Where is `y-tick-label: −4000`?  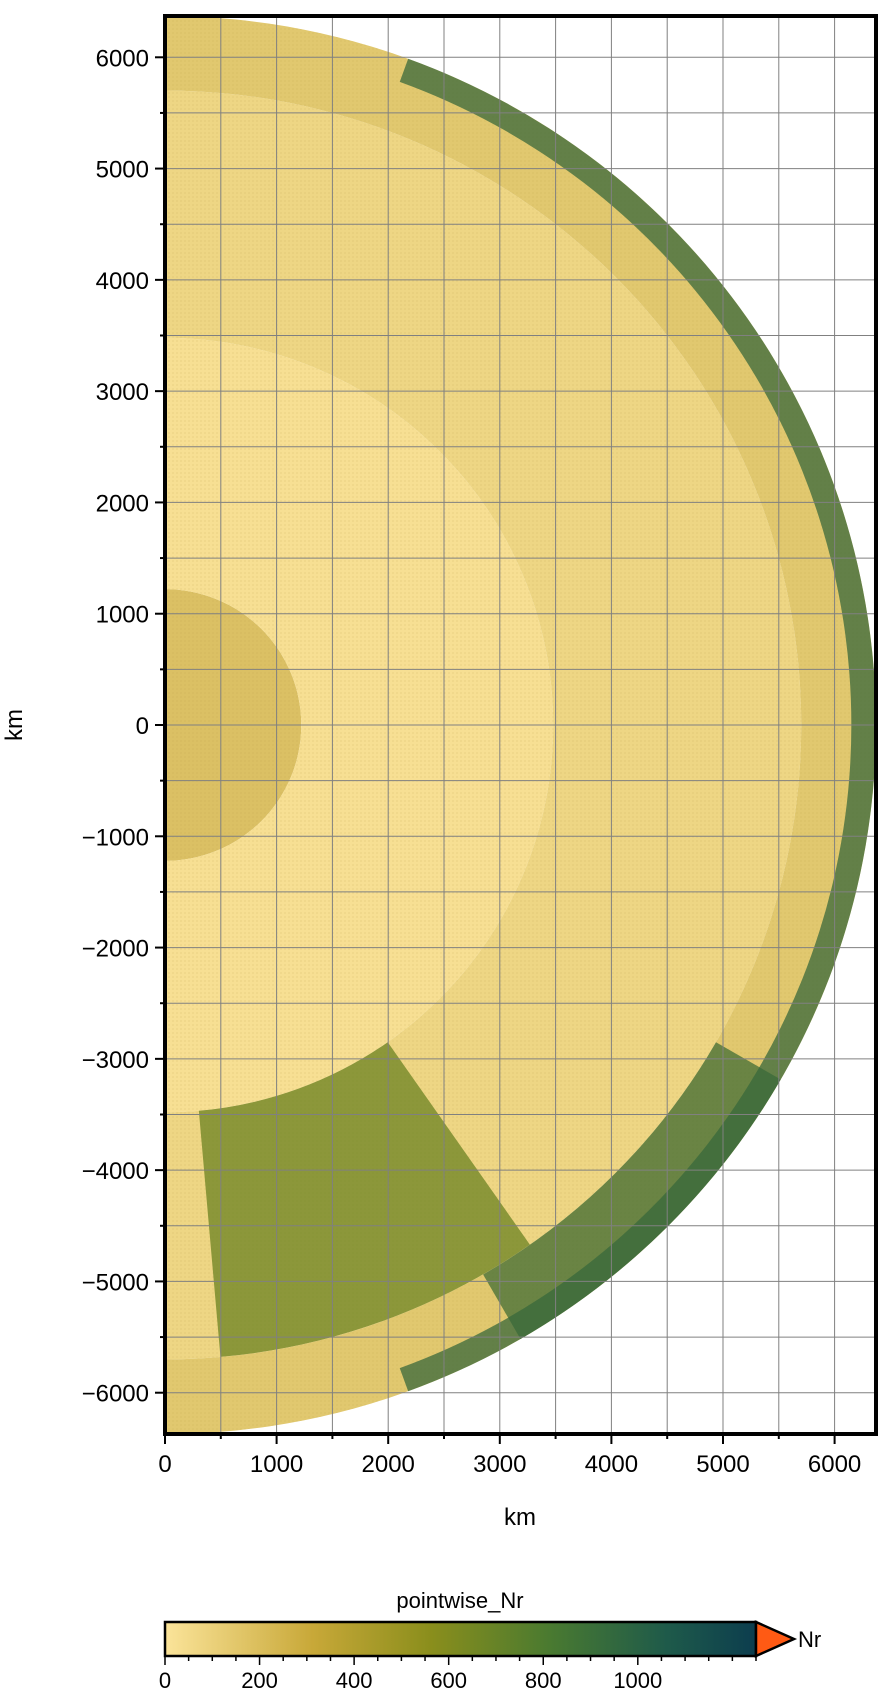
y-tick-label: −4000 is located at coordinates (115, 1171).